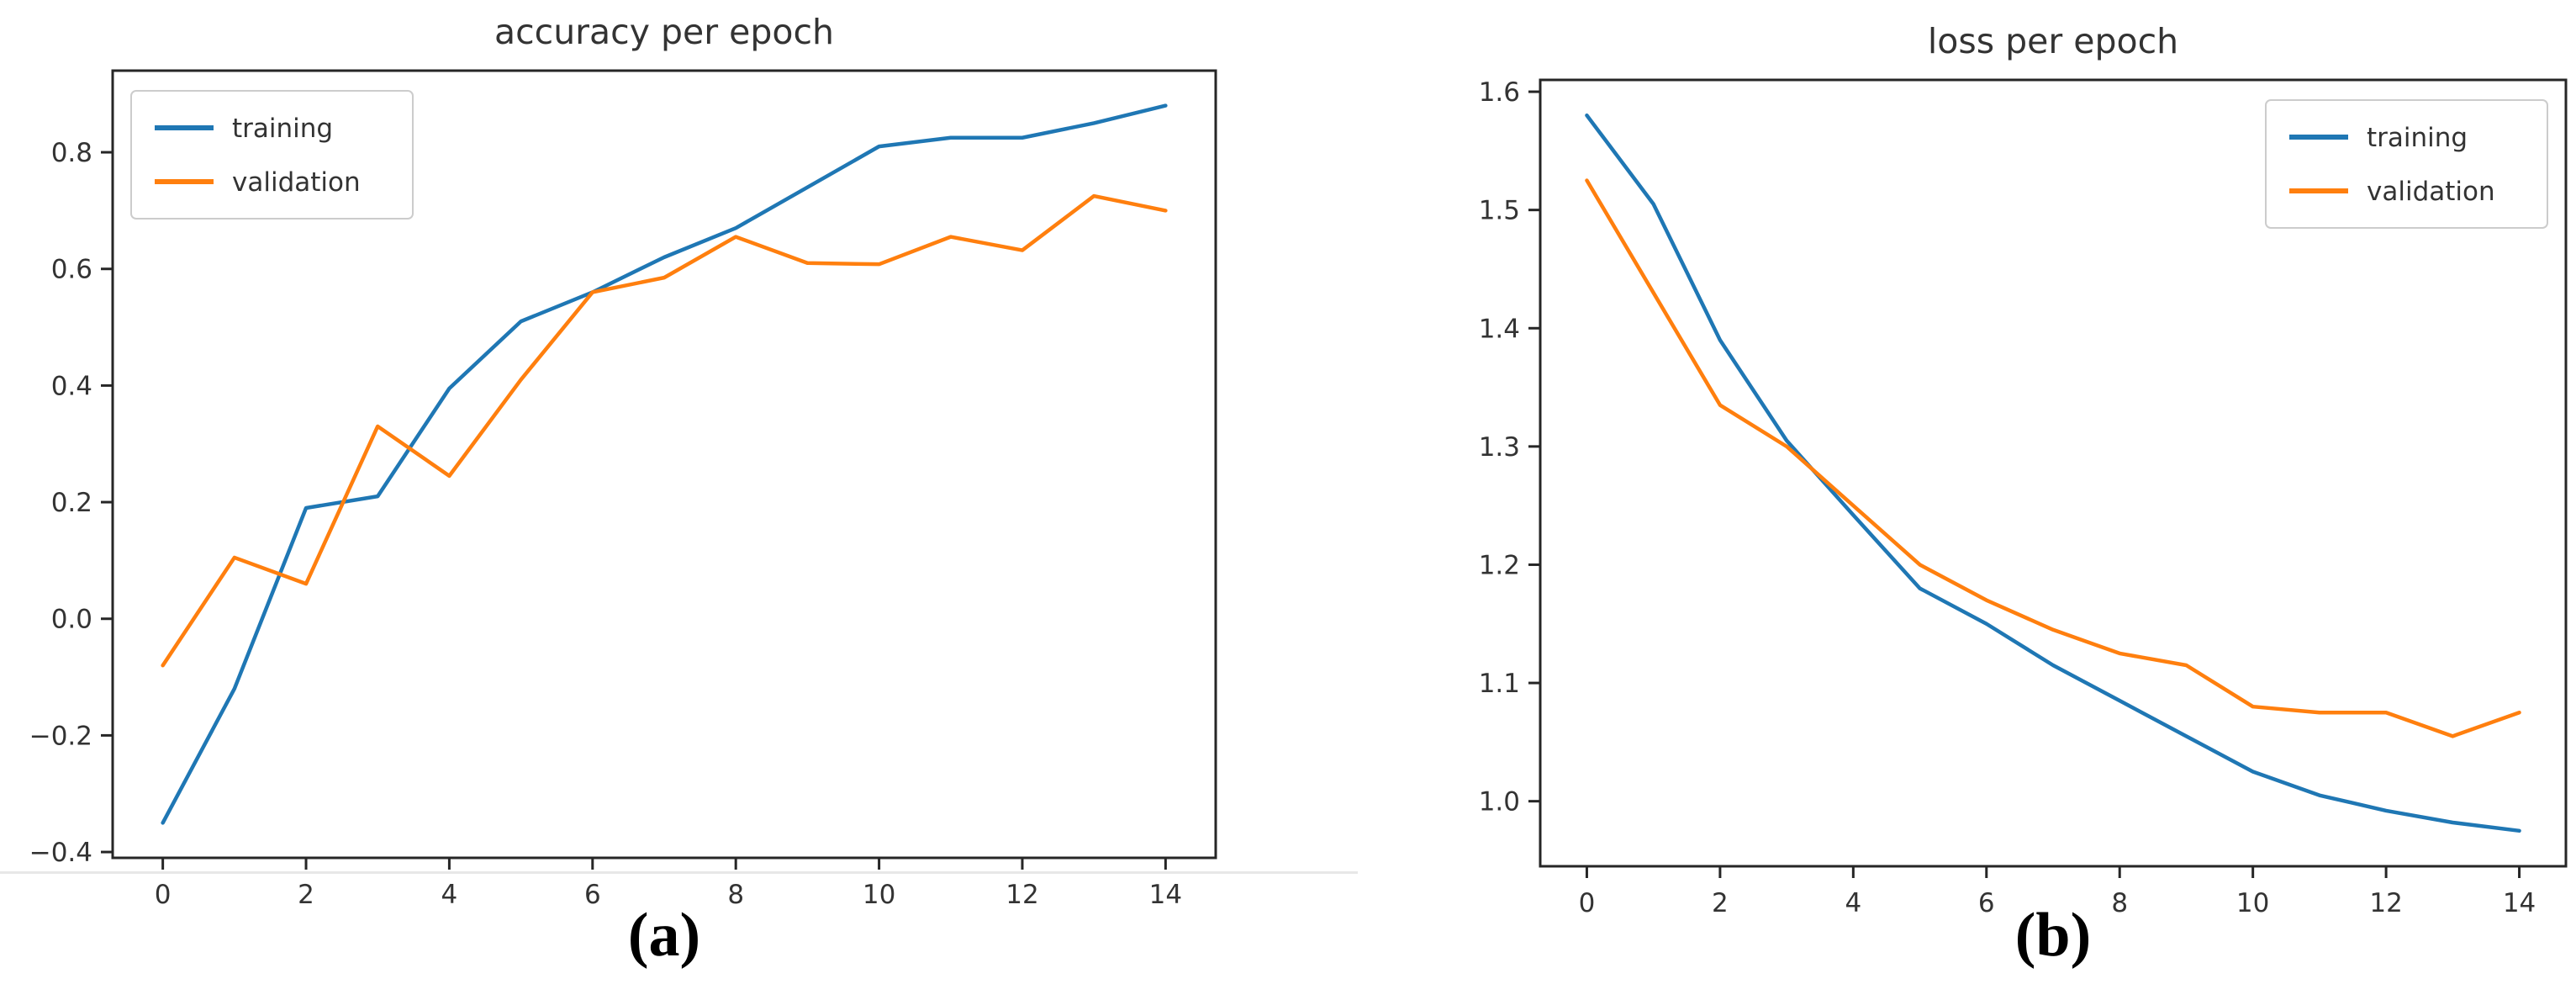 The image size is (2576, 984). Describe the element at coordinates (679, 872) in the screenshot. I see `separator-line` at that location.